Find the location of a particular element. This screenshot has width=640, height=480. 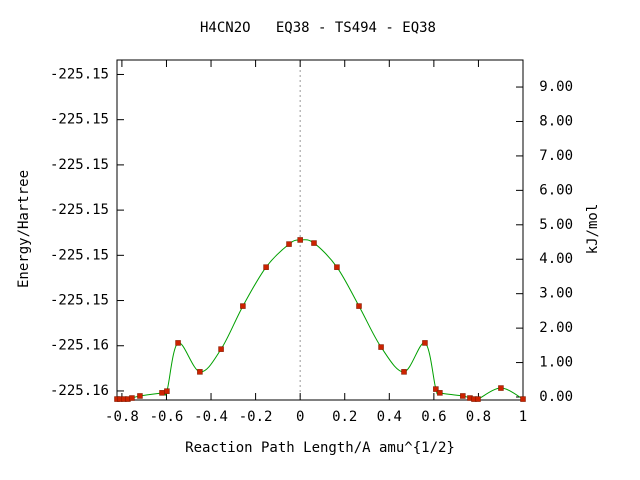

x-tick-label: 1 is located at coordinates (523, 417).